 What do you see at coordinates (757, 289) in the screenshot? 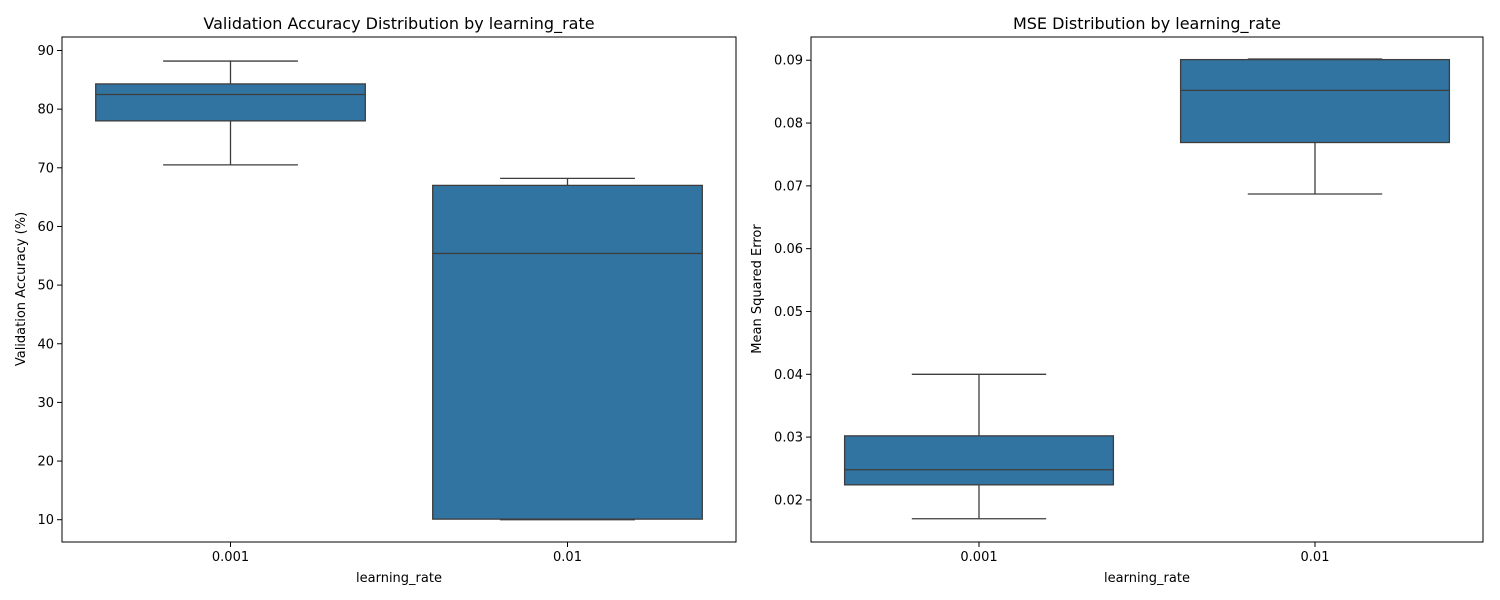
I see `y-axis-label: Mean Squared Error` at bounding box center [757, 289].